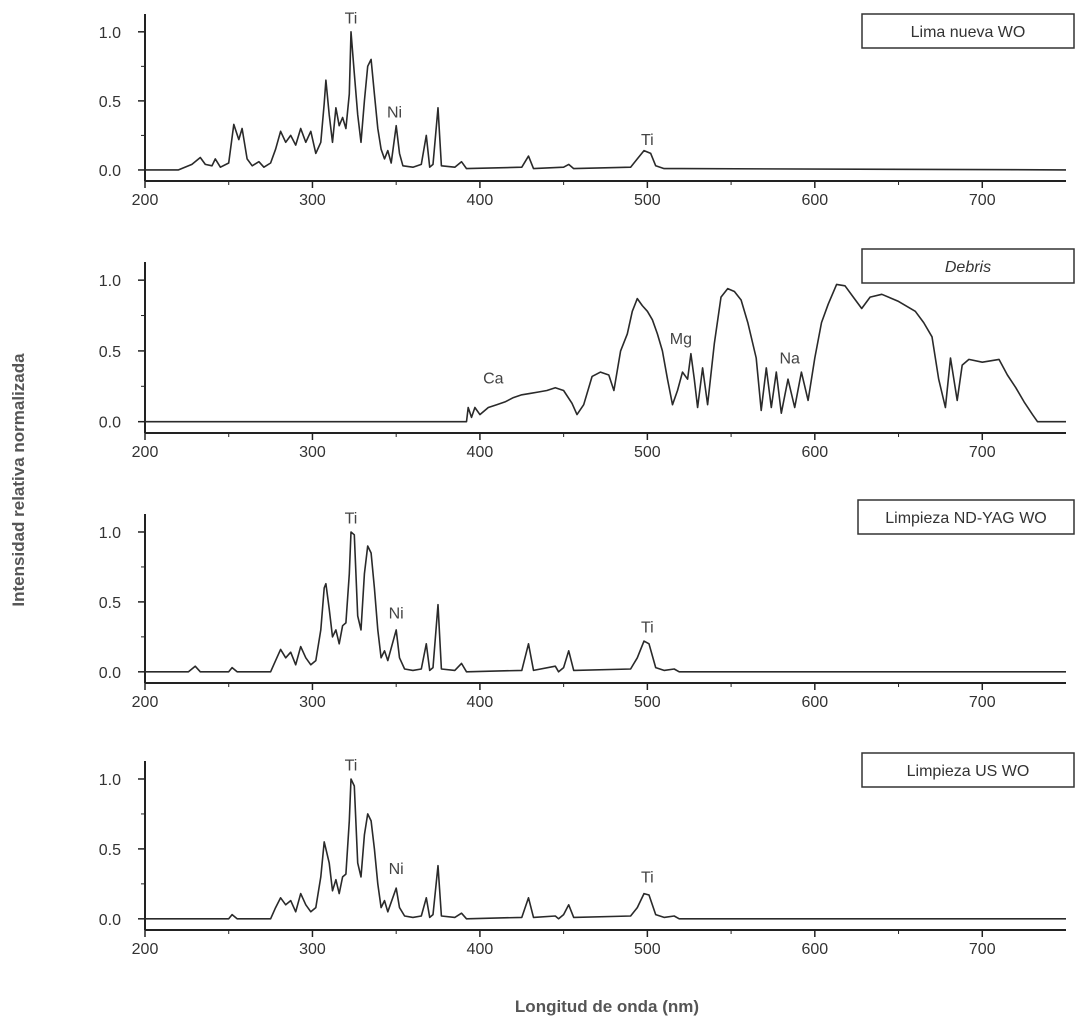  I want to click on legend-box: Limpieza US WO, so click(968, 770).